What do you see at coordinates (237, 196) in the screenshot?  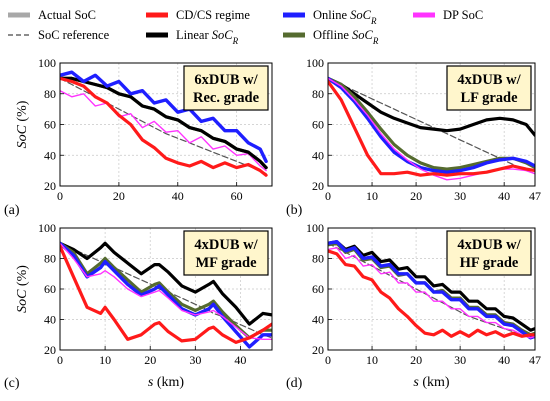 I see `x-tick-label: 60` at bounding box center [237, 196].